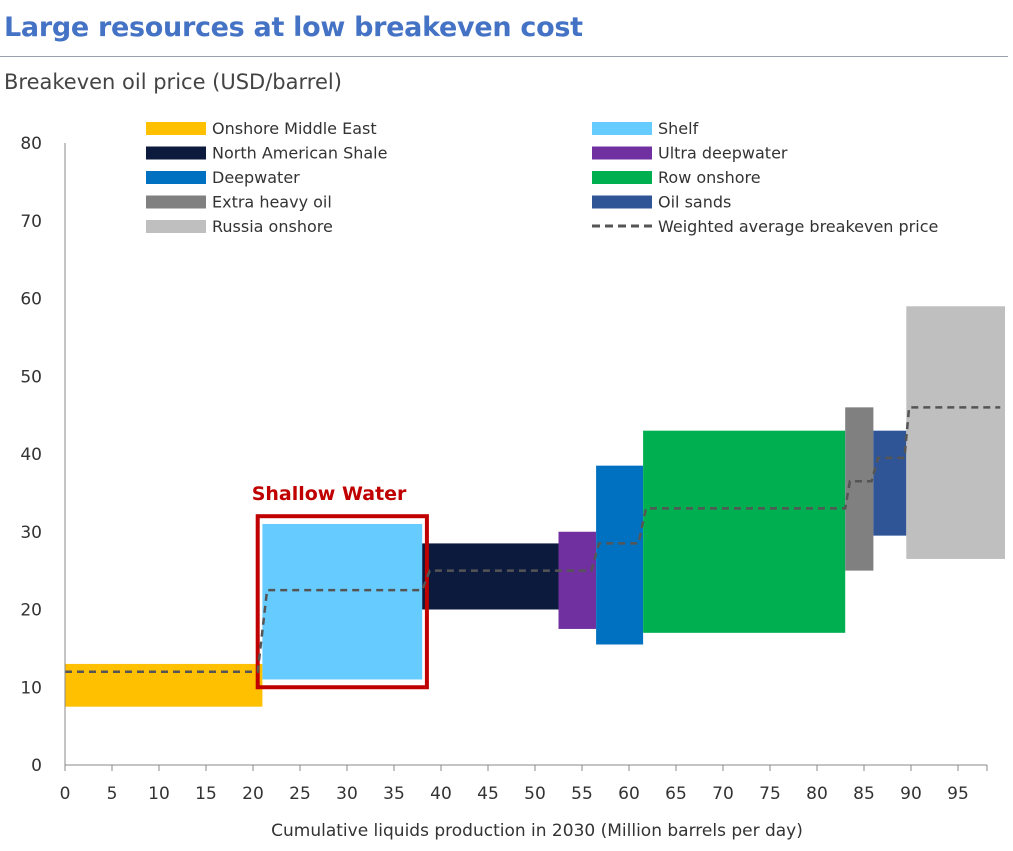 This screenshot has height=851, width=1013. What do you see at coordinates (744, 531) in the screenshot?
I see `bar-row-onshore` at bounding box center [744, 531].